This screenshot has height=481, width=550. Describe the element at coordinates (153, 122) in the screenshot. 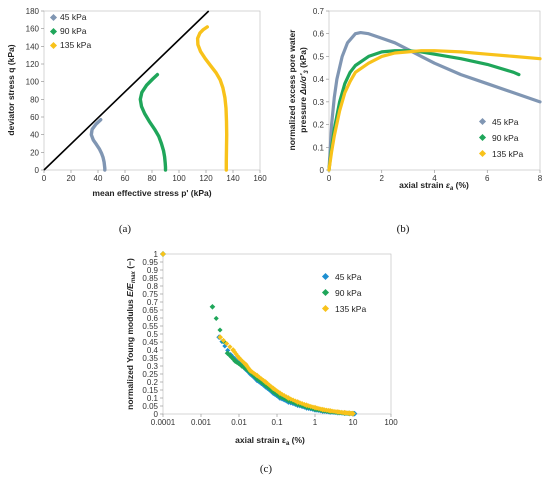

I see `panel-a-series-90-kpa` at that location.